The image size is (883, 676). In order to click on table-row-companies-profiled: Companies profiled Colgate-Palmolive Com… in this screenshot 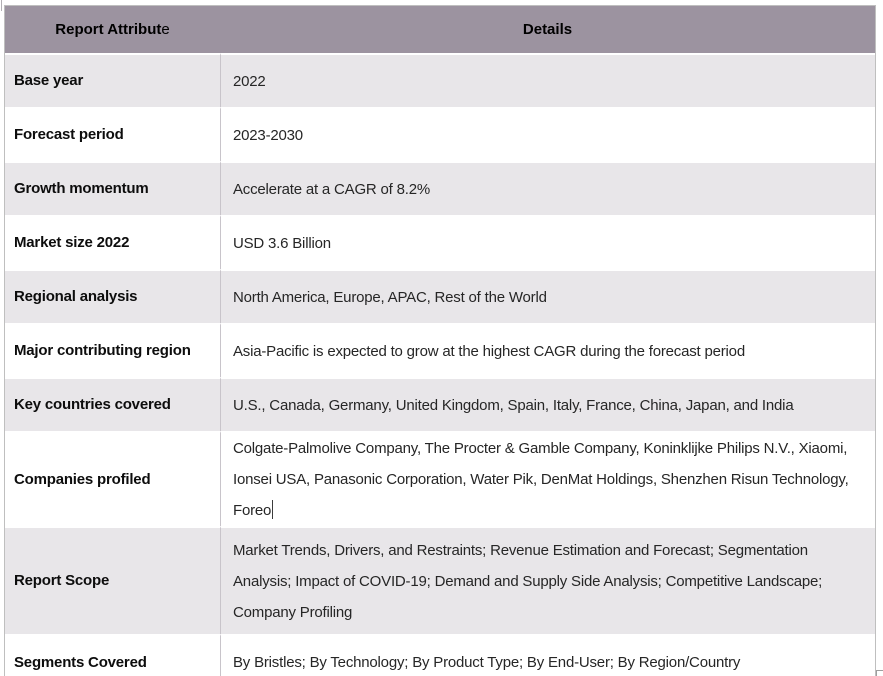, I will do `click(440, 478)`.